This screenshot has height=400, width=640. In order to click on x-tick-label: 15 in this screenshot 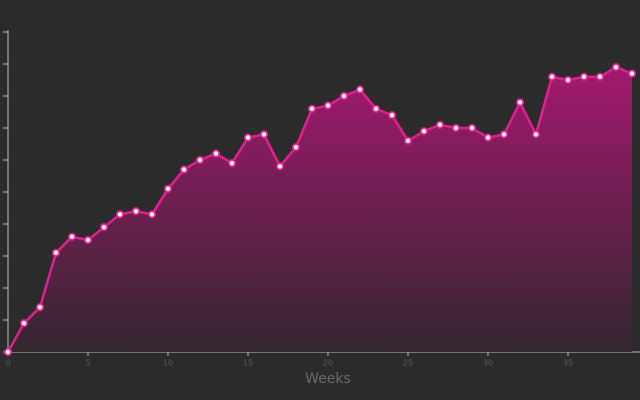, I will do `click(248, 363)`.